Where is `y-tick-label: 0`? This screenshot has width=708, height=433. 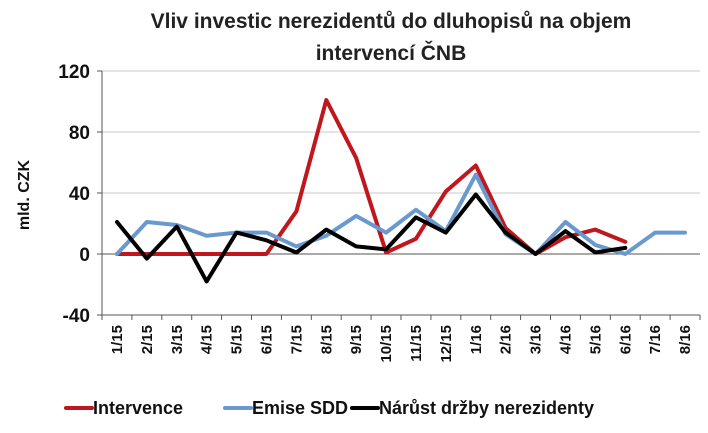 y-tick-label: 0 is located at coordinates (84, 255).